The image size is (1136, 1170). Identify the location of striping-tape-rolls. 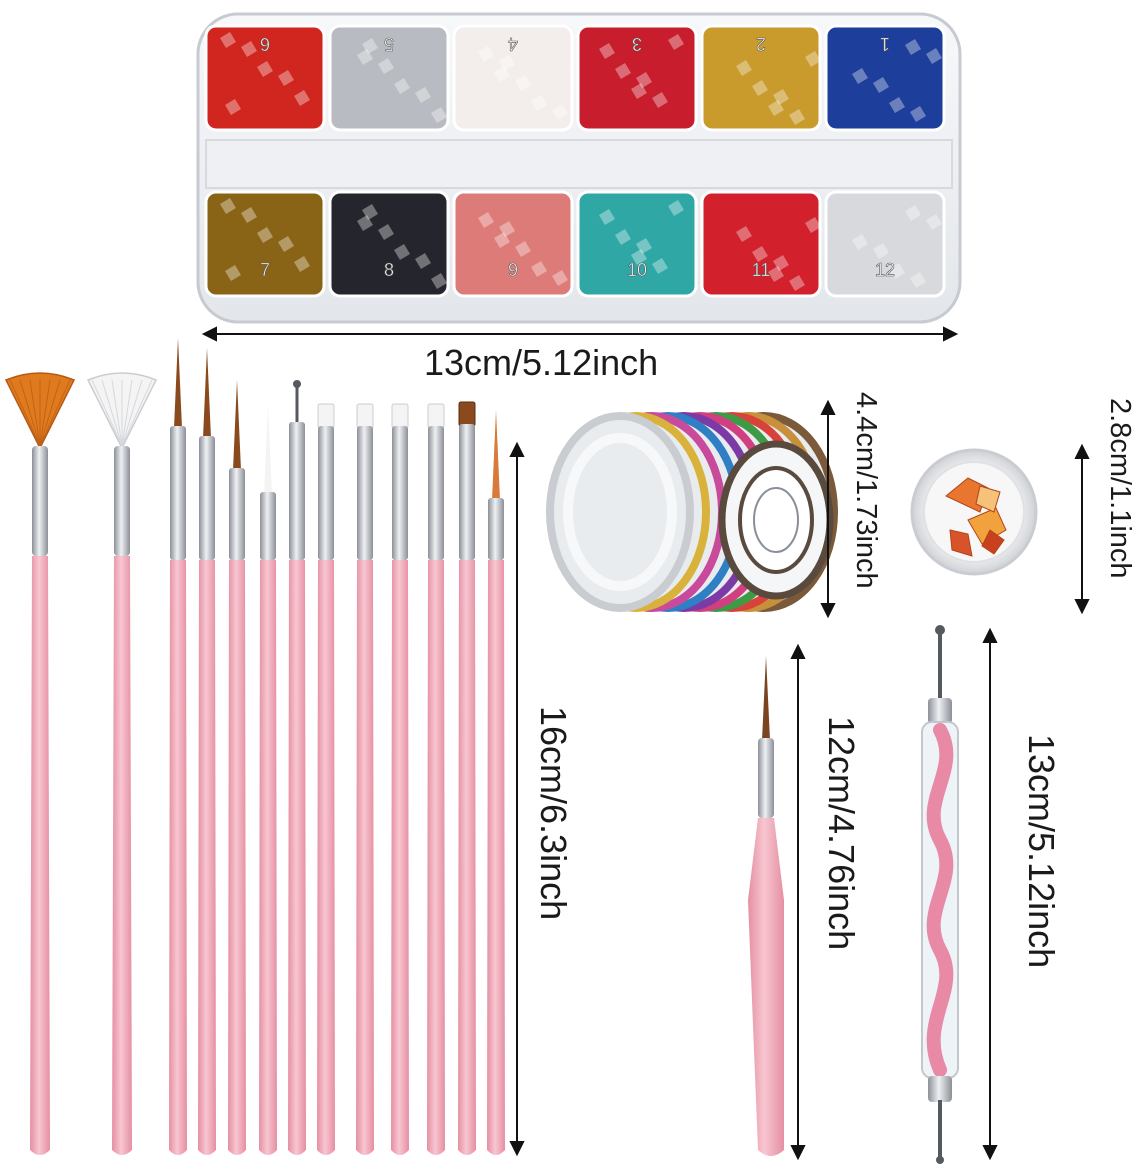
(692, 512).